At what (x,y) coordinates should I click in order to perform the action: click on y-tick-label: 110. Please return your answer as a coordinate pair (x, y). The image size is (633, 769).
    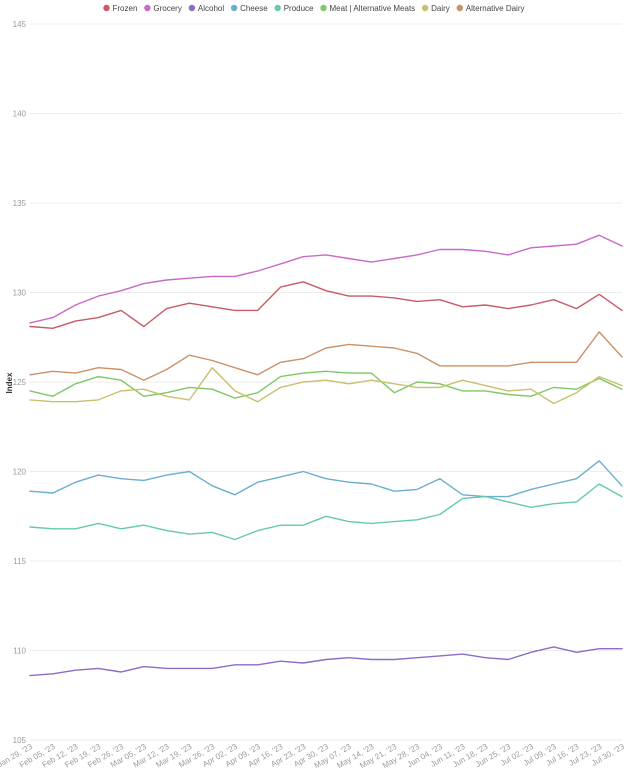
    Looking at the image, I should click on (19, 651).